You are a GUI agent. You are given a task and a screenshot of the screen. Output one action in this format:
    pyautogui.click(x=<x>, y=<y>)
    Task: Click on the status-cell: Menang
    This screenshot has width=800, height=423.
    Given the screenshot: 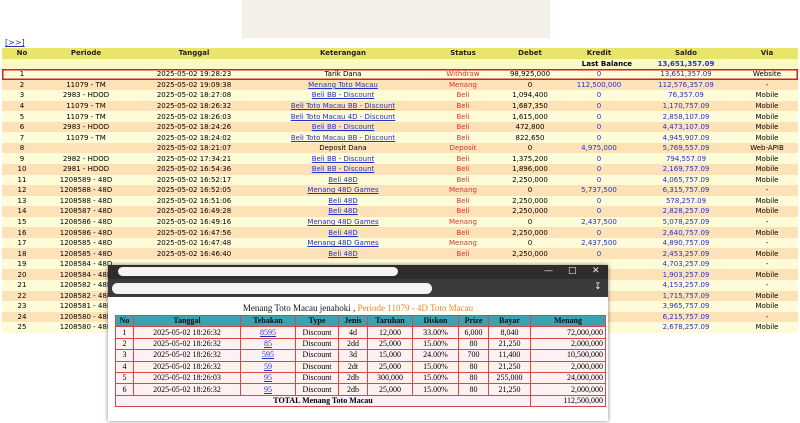 What is the action you would take?
    pyautogui.click(x=463, y=85)
    